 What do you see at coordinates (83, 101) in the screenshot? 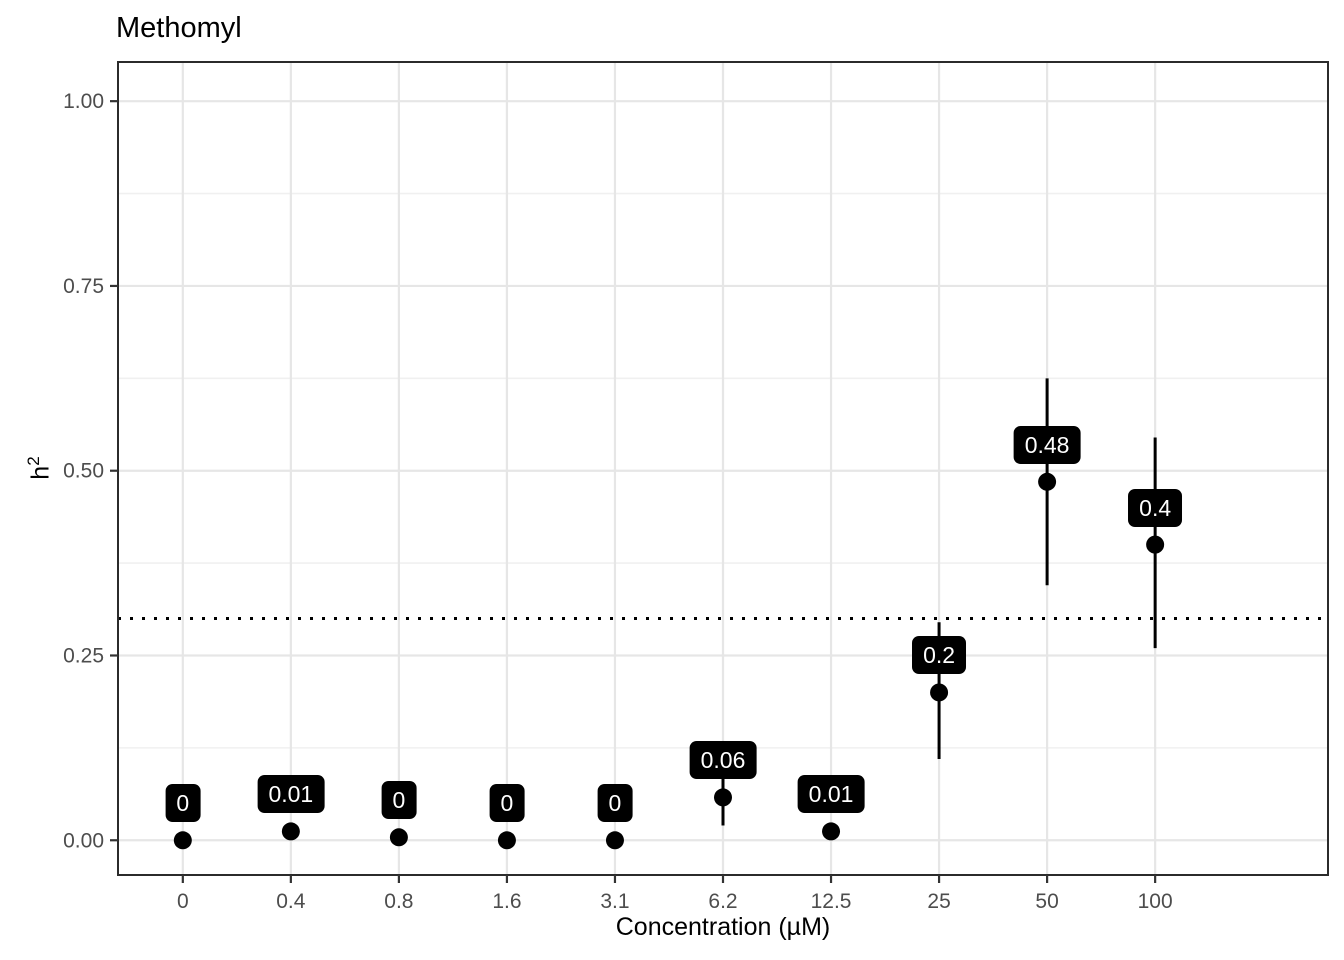
I see `y-tick-label: 1.00` at bounding box center [83, 101].